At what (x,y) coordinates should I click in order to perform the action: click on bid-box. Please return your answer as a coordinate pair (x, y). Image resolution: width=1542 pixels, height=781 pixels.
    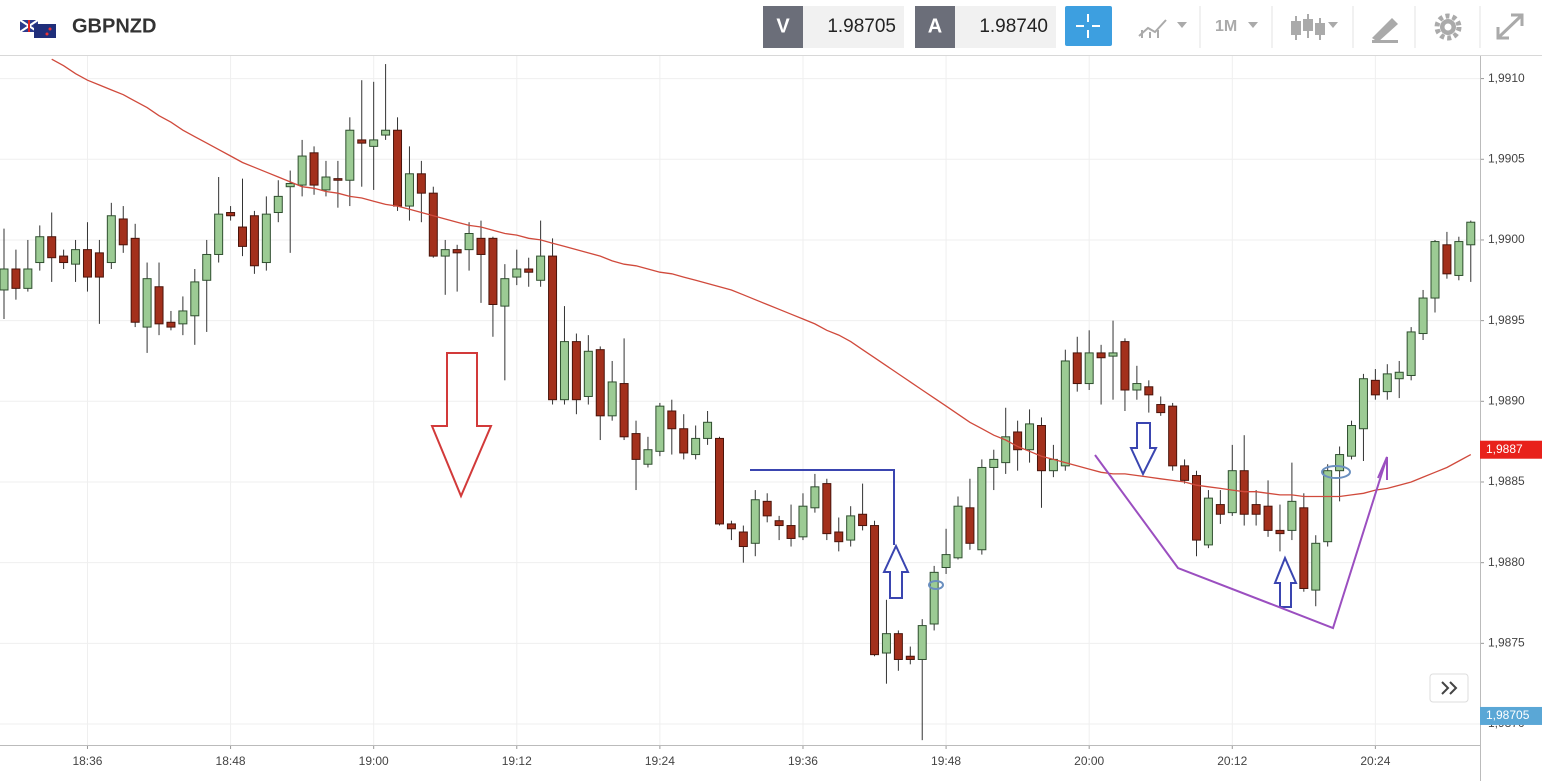
    Looking at the image, I should click on (853, 27).